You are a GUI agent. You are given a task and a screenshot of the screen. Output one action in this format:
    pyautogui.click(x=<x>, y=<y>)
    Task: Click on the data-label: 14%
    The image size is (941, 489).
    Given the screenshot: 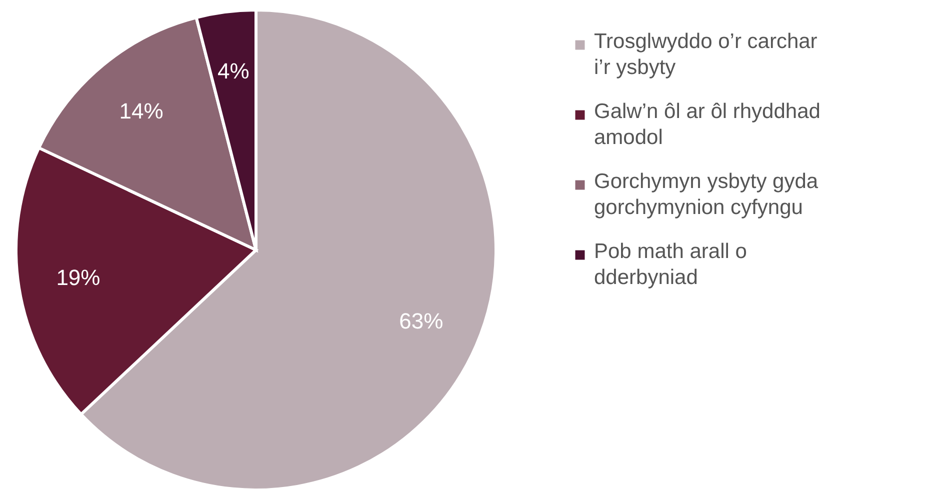 What is the action you would take?
    pyautogui.click(x=141, y=111)
    